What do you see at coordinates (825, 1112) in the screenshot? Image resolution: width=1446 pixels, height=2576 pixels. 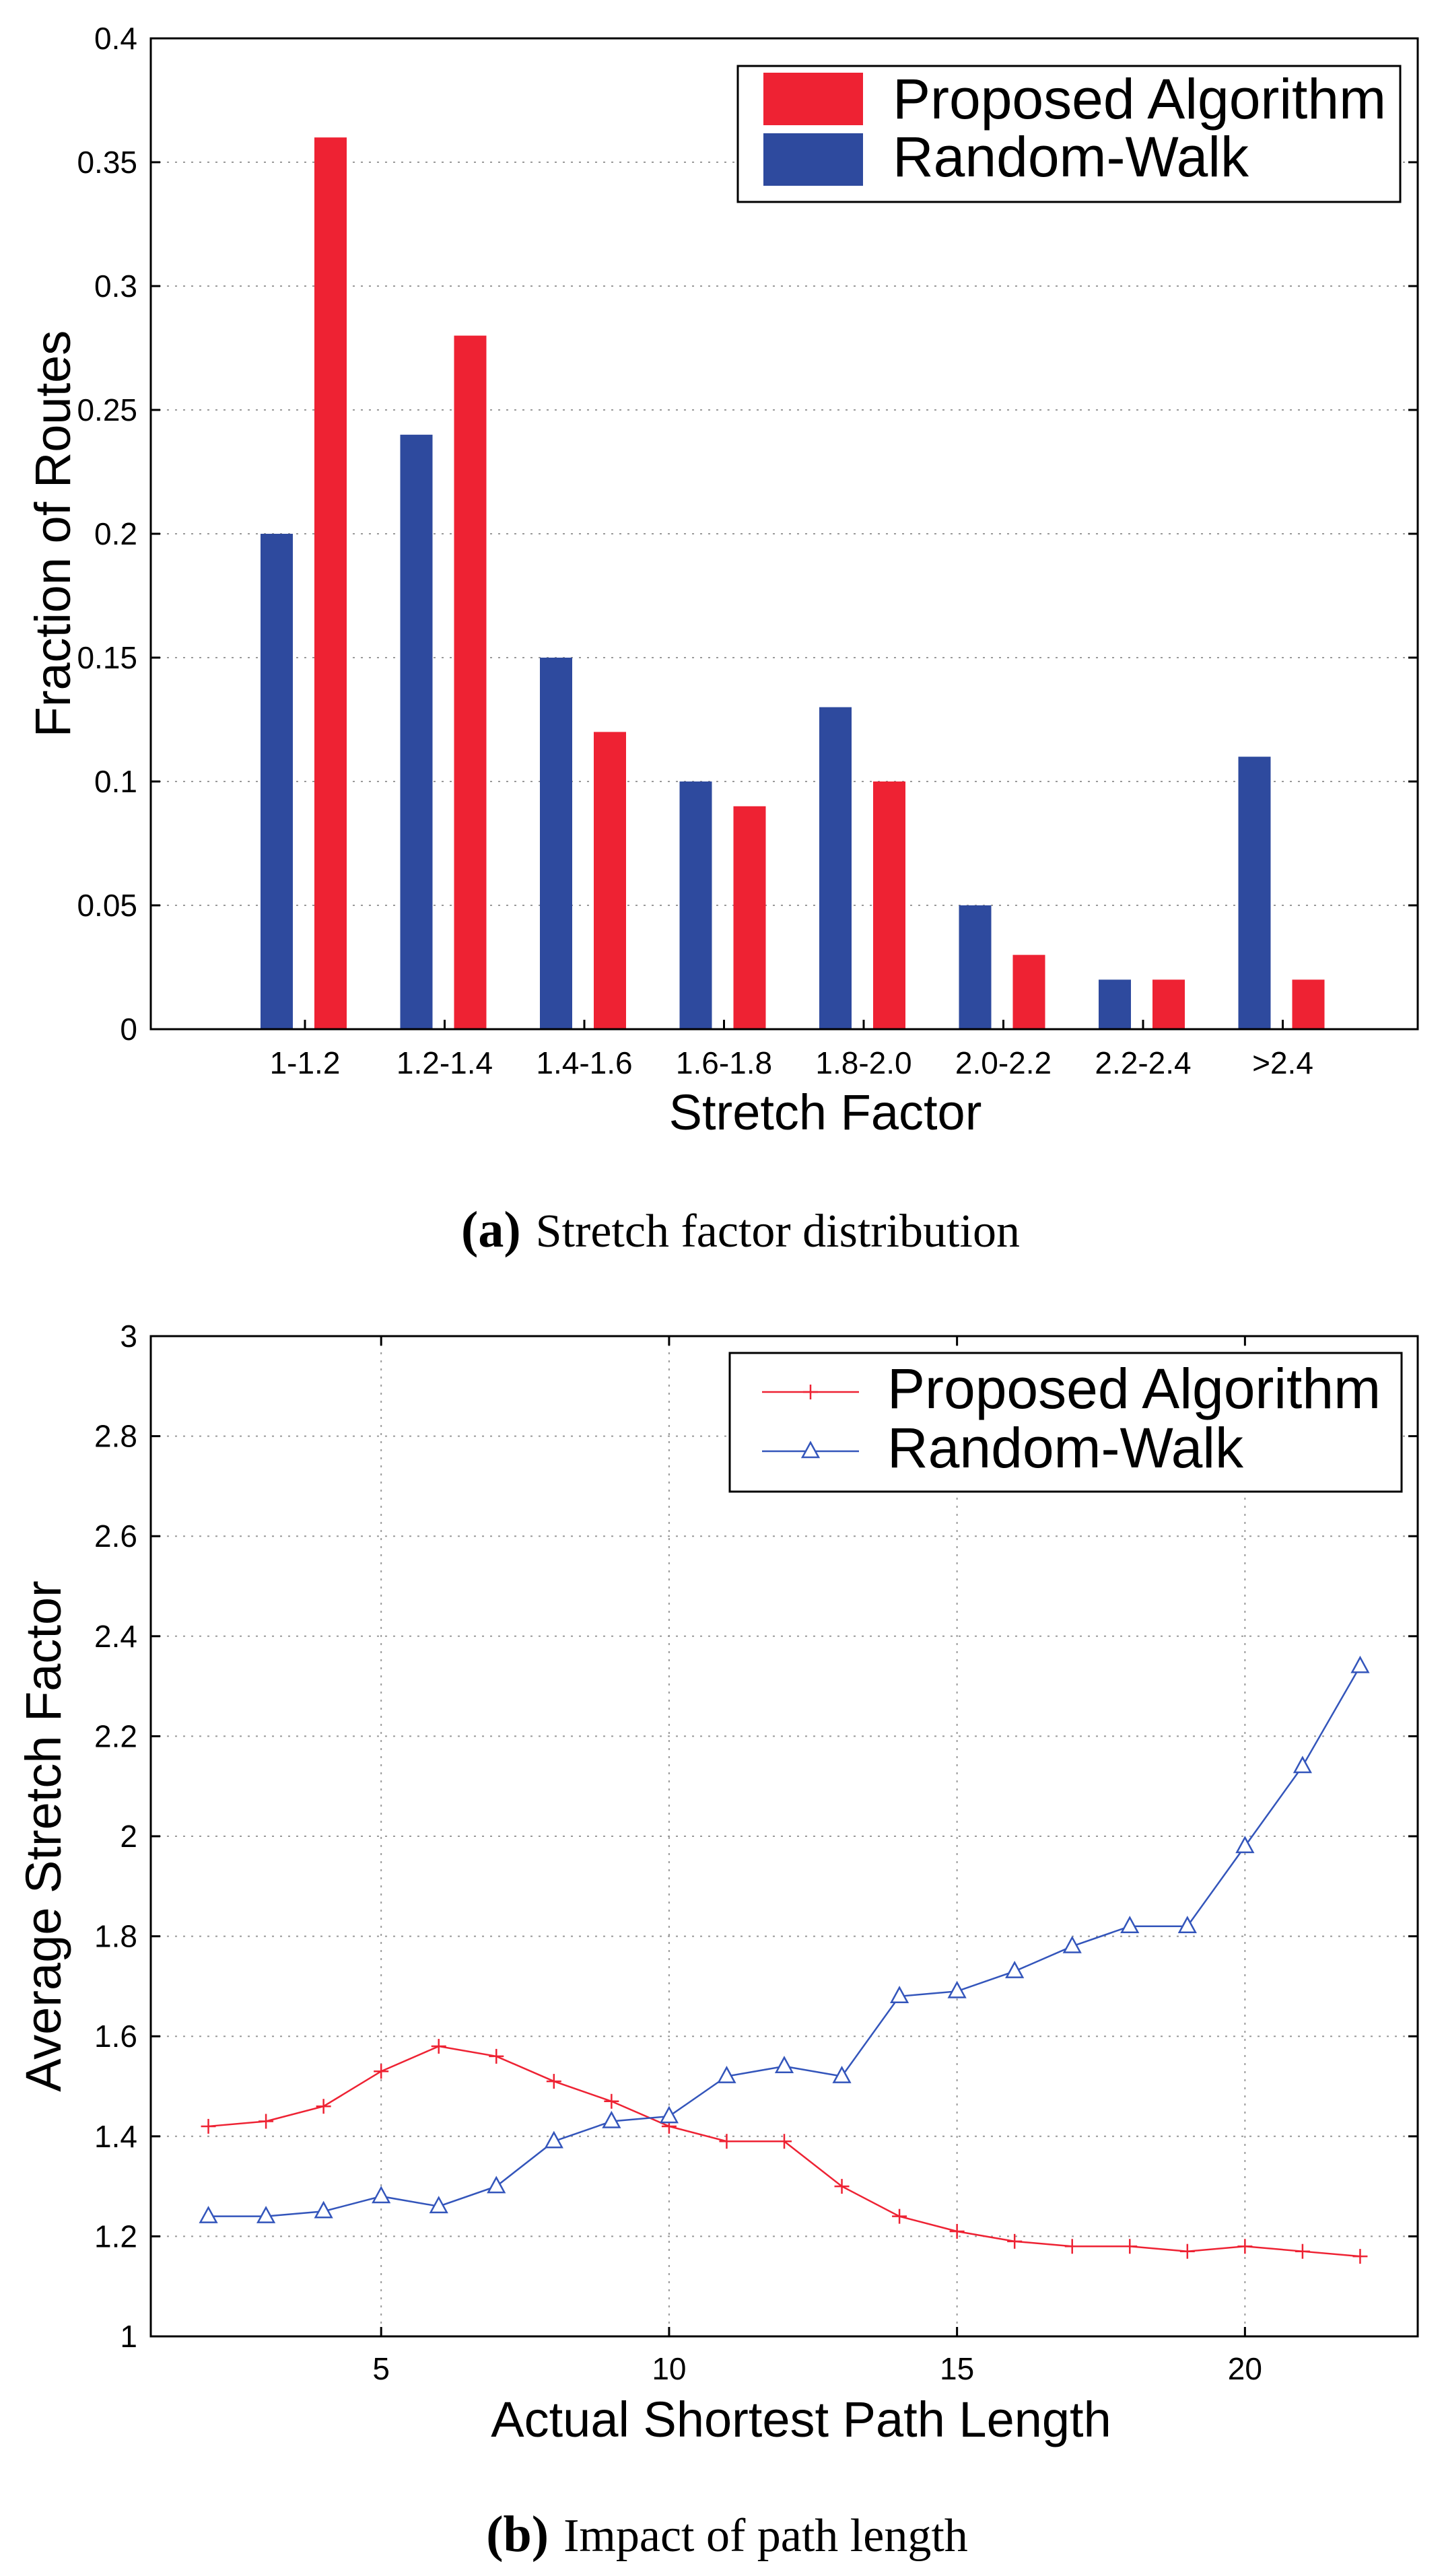 I see `x-axis-label: Stretch Factor` at bounding box center [825, 1112].